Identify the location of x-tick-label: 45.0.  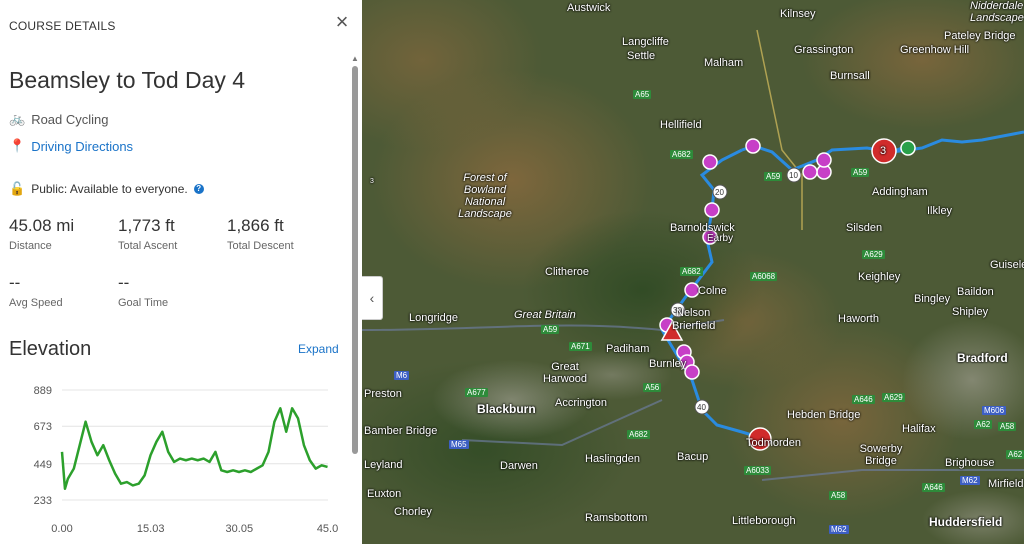
(327, 529).